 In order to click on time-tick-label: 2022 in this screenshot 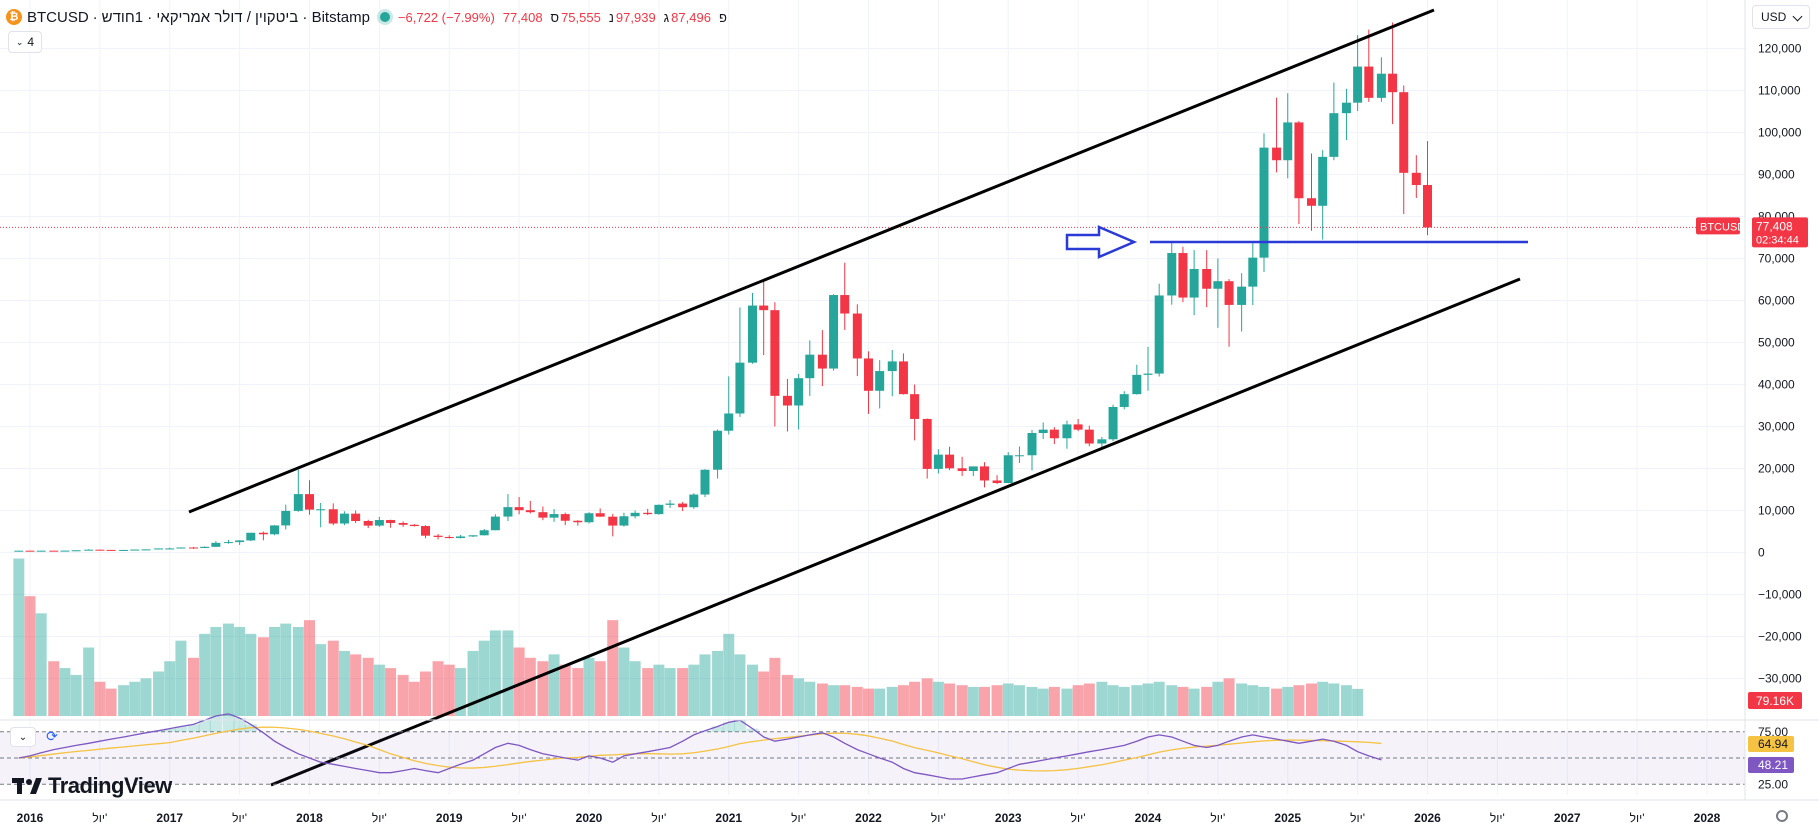, I will do `click(868, 818)`.